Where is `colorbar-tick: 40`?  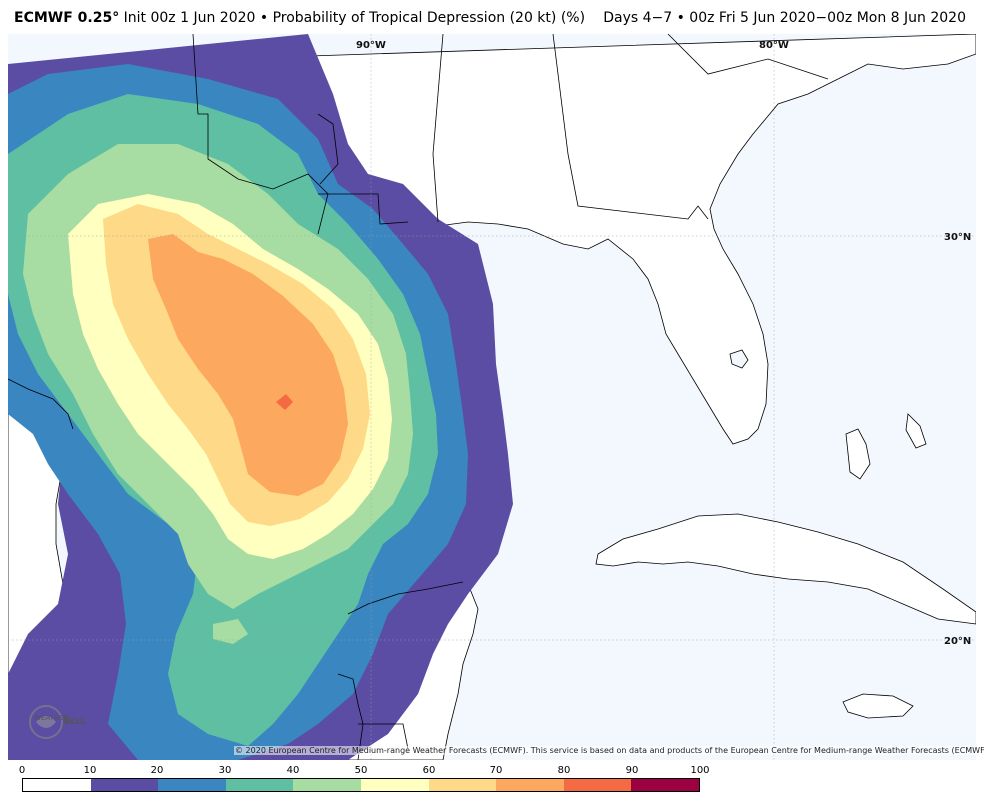
colorbar-tick: 40 is located at coordinates (293, 770).